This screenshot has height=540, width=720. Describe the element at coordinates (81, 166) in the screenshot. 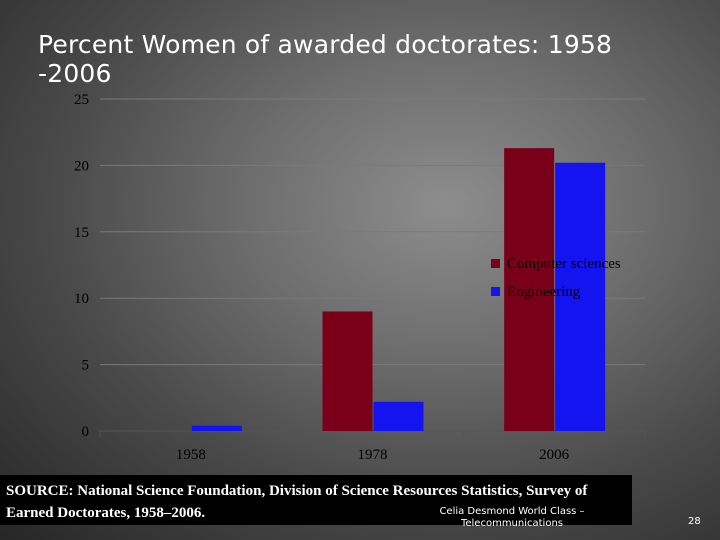

I see `y-tick-label: 20` at that location.